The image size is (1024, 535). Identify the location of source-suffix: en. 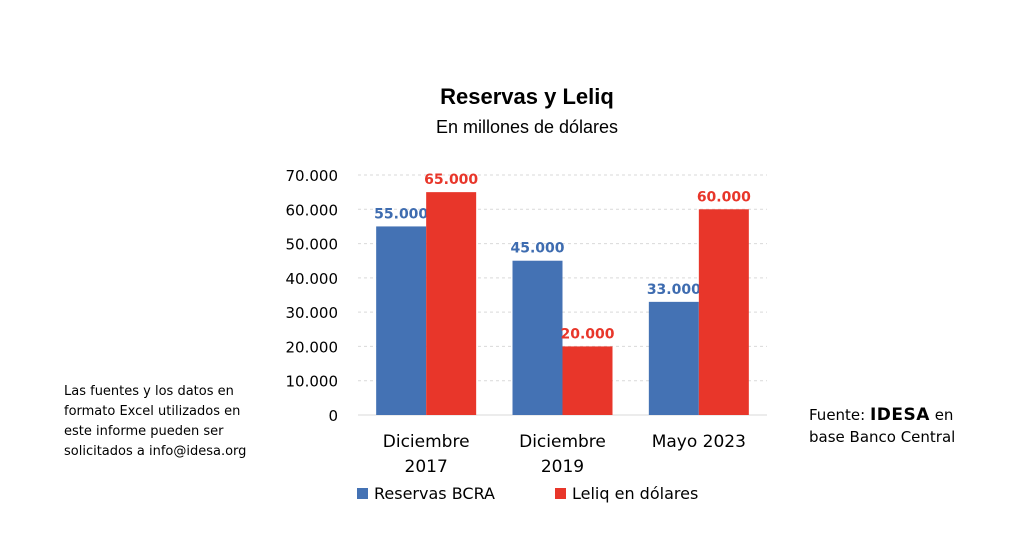
(941, 415).